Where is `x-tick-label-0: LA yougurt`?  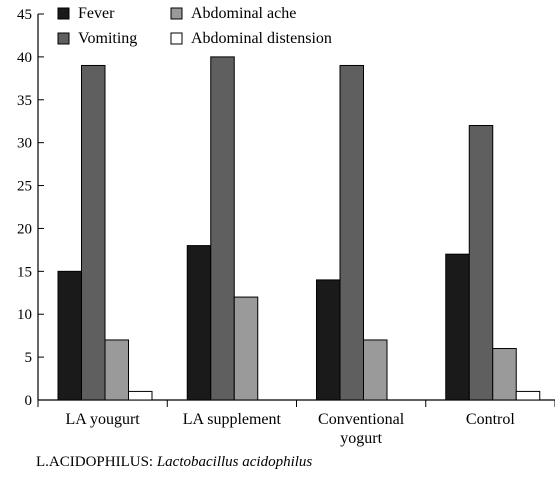 x-tick-label-0: LA yougurt is located at coordinates (103, 419).